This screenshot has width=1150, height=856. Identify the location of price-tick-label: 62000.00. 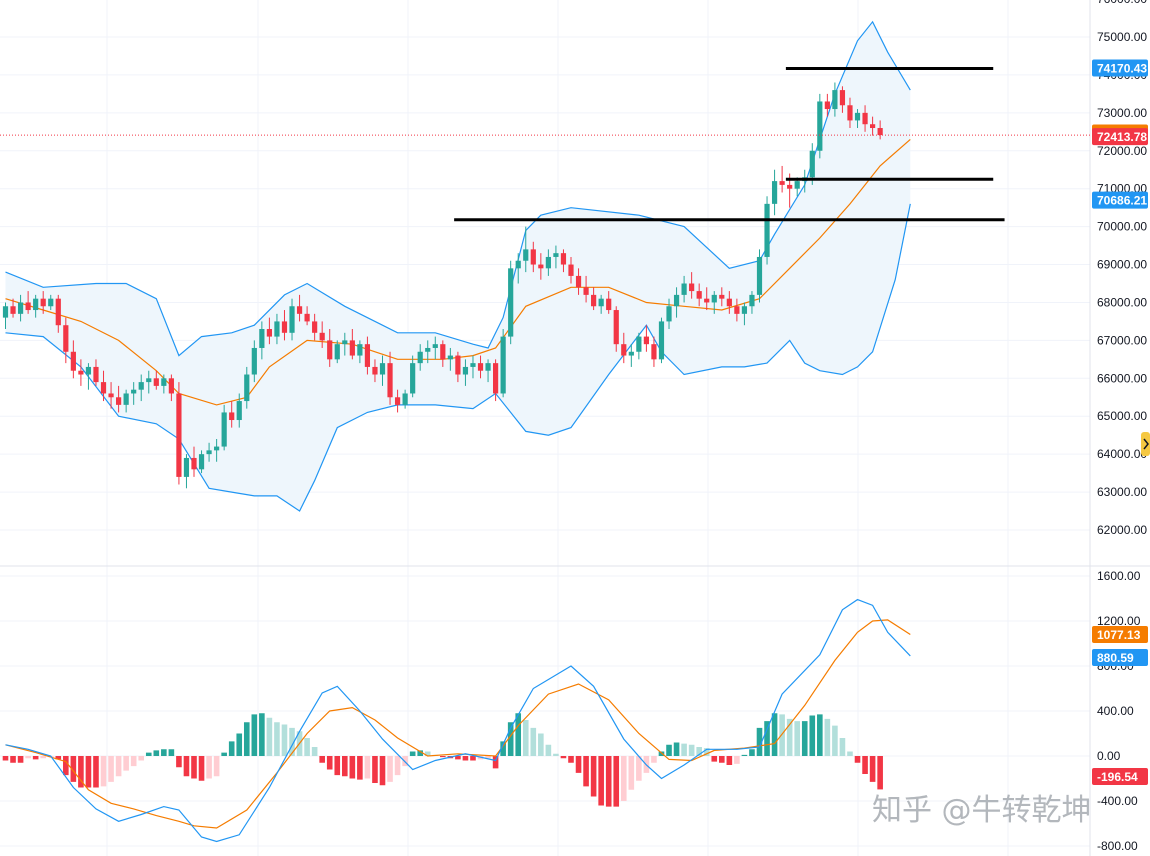
(1122, 530).